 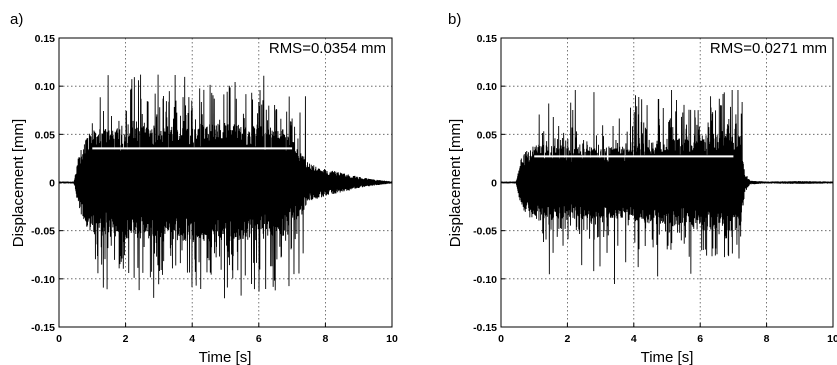 I want to click on rms-annotation: RMS=0.0271 mm, so click(x=768, y=48).